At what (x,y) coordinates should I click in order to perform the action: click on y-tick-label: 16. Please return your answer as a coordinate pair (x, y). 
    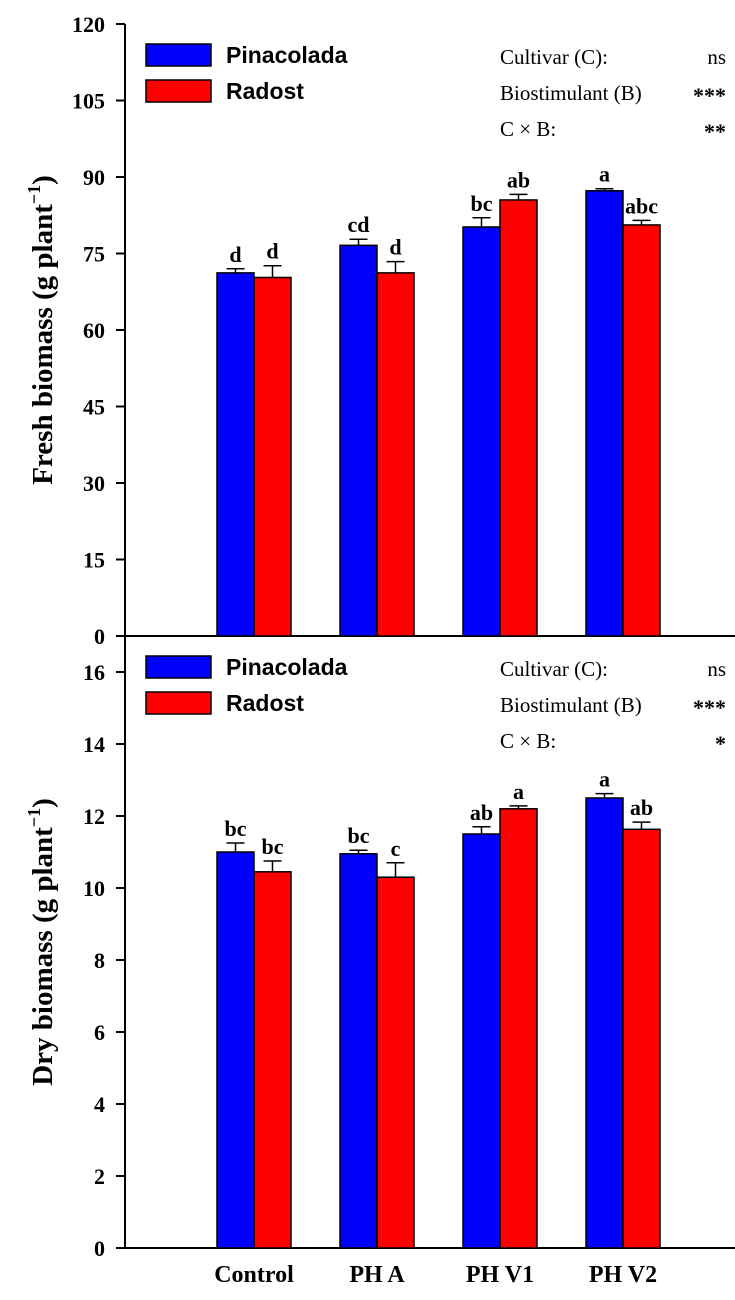
    Looking at the image, I should click on (94, 672).